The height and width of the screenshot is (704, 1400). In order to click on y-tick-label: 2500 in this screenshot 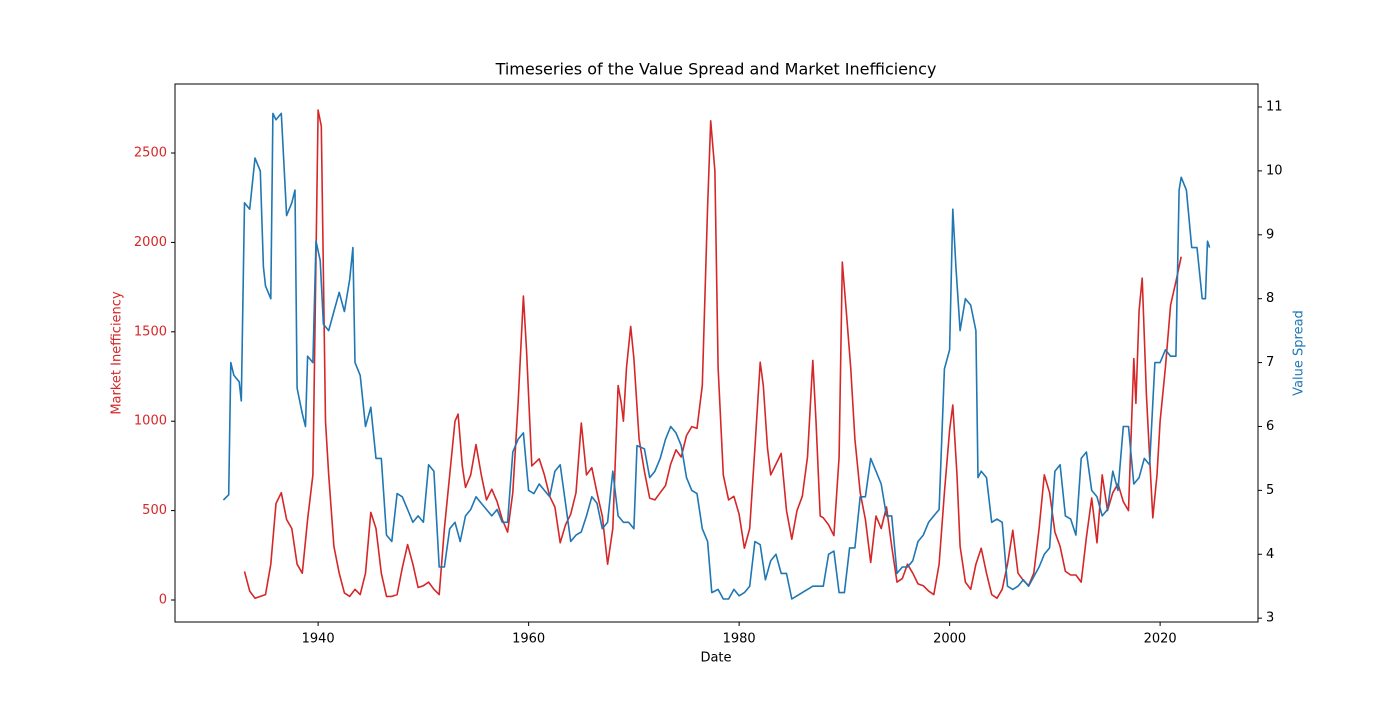, I will do `click(150, 153)`.